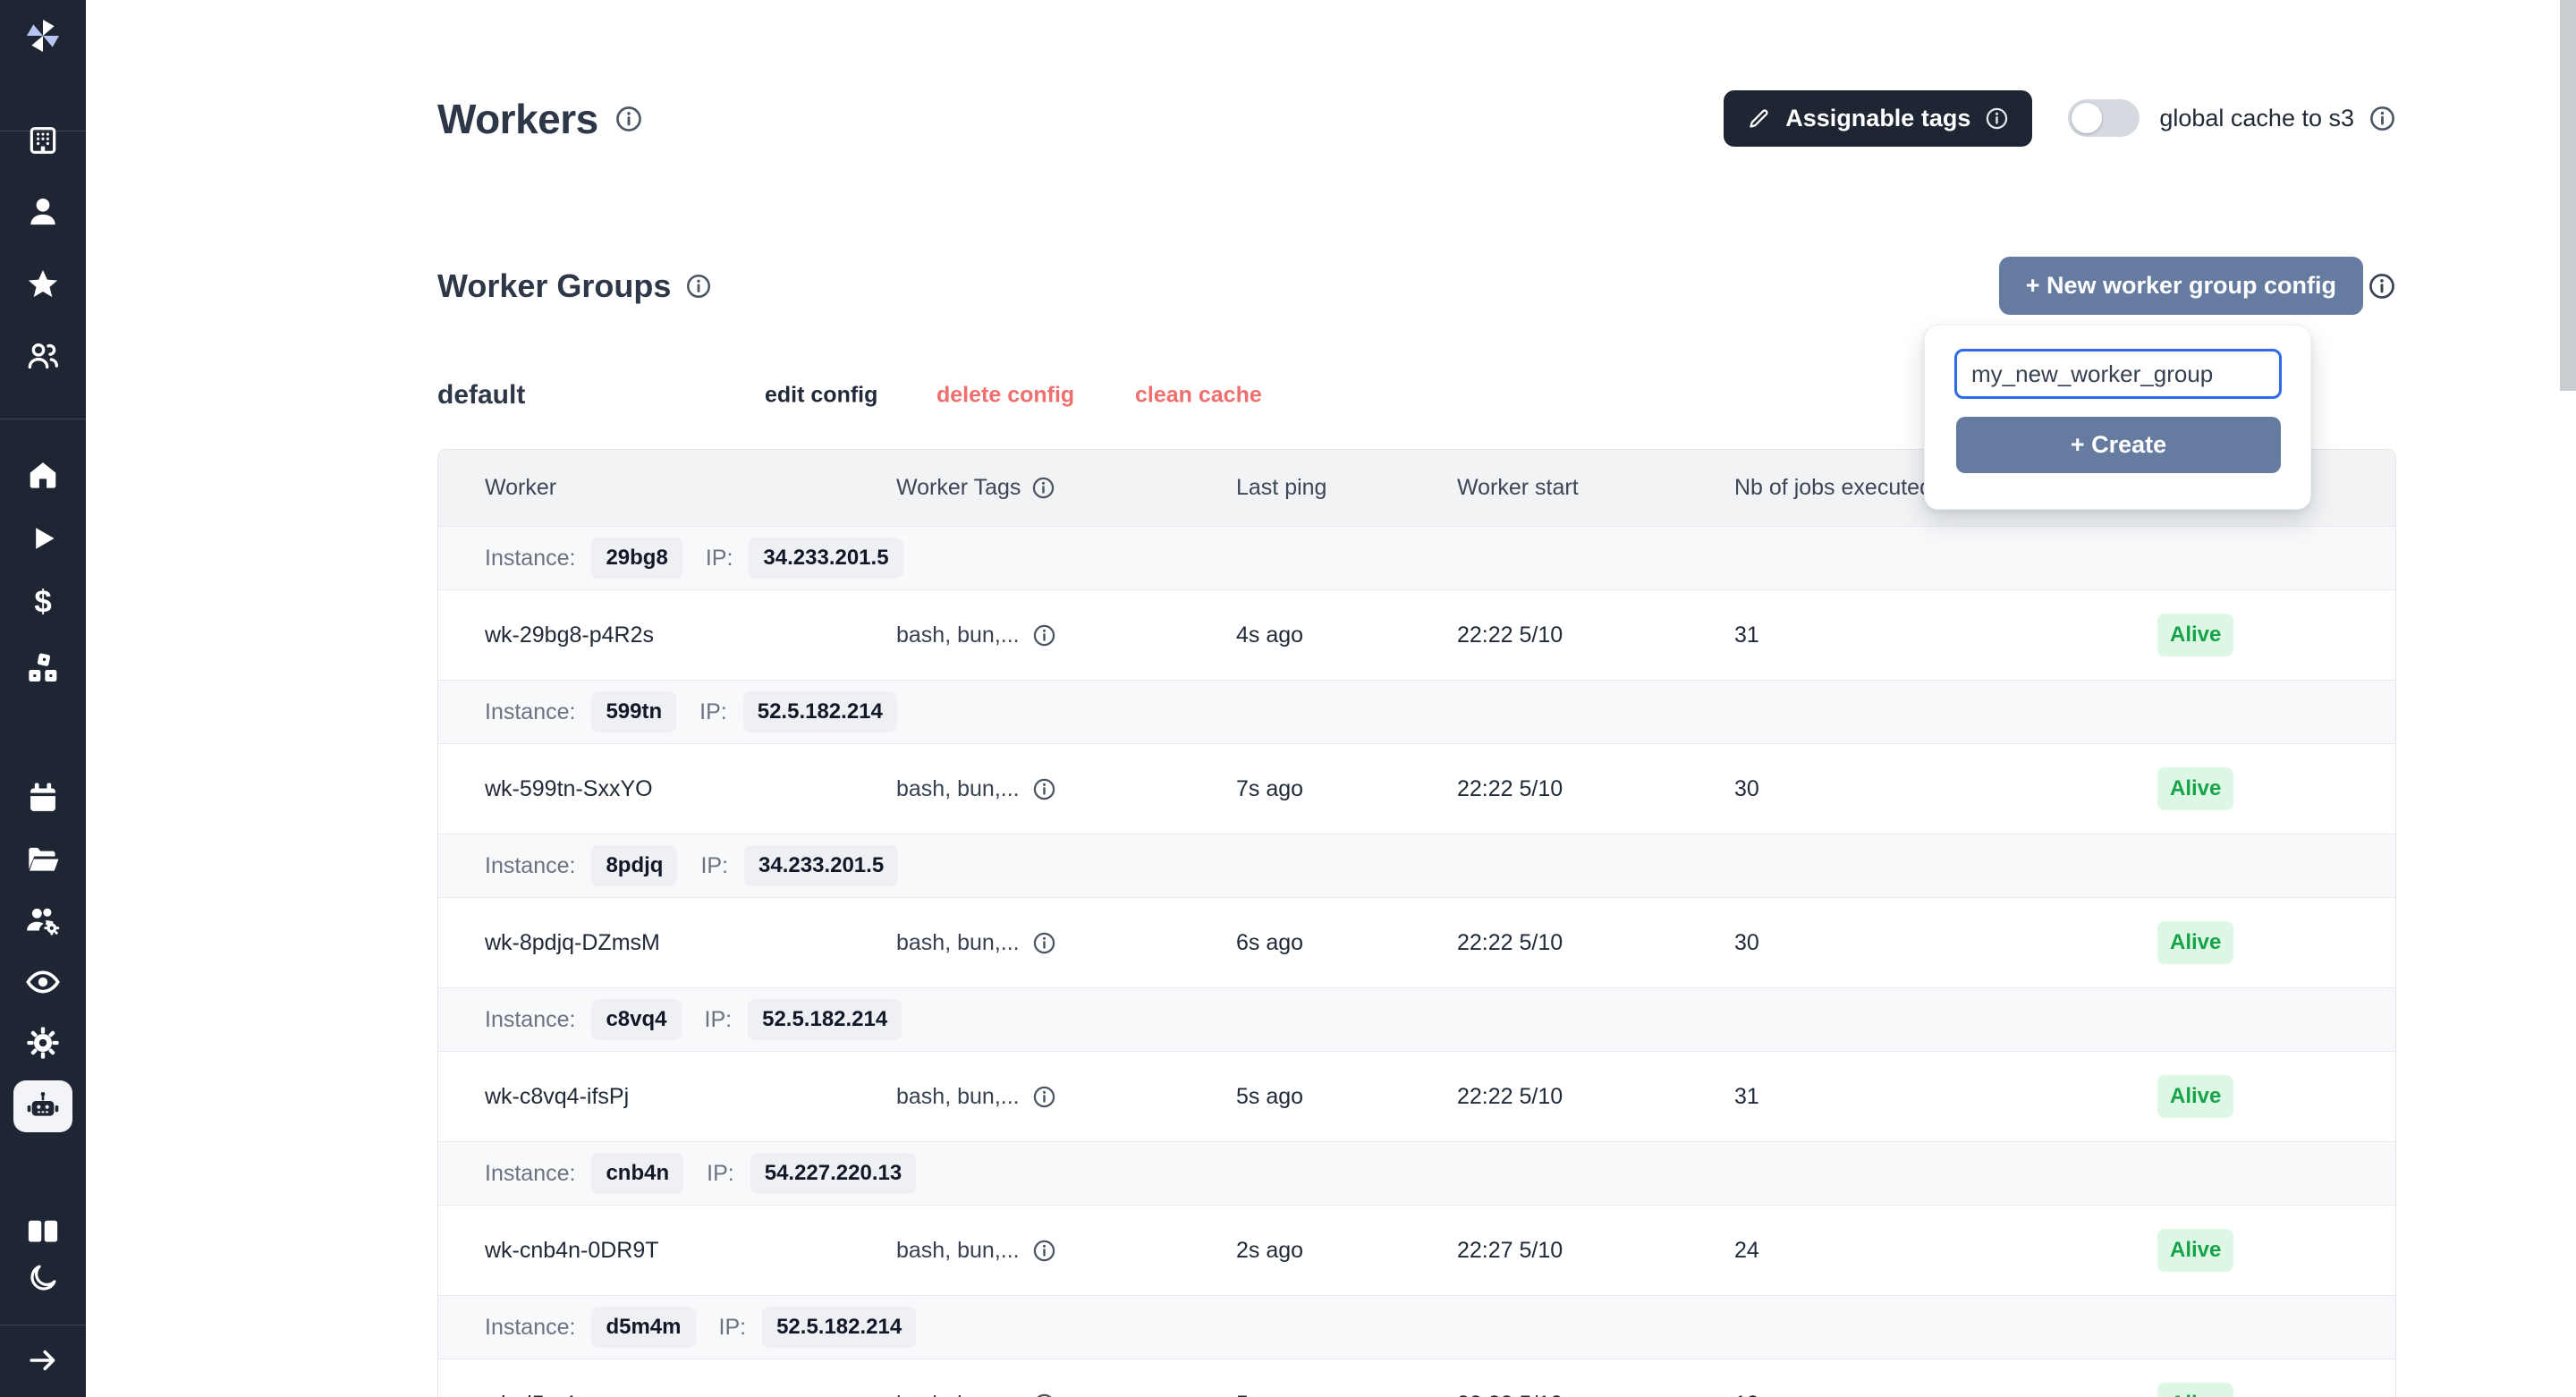 The image size is (2576, 1397). I want to click on jobs-count-cell: 30, so click(1746, 942).